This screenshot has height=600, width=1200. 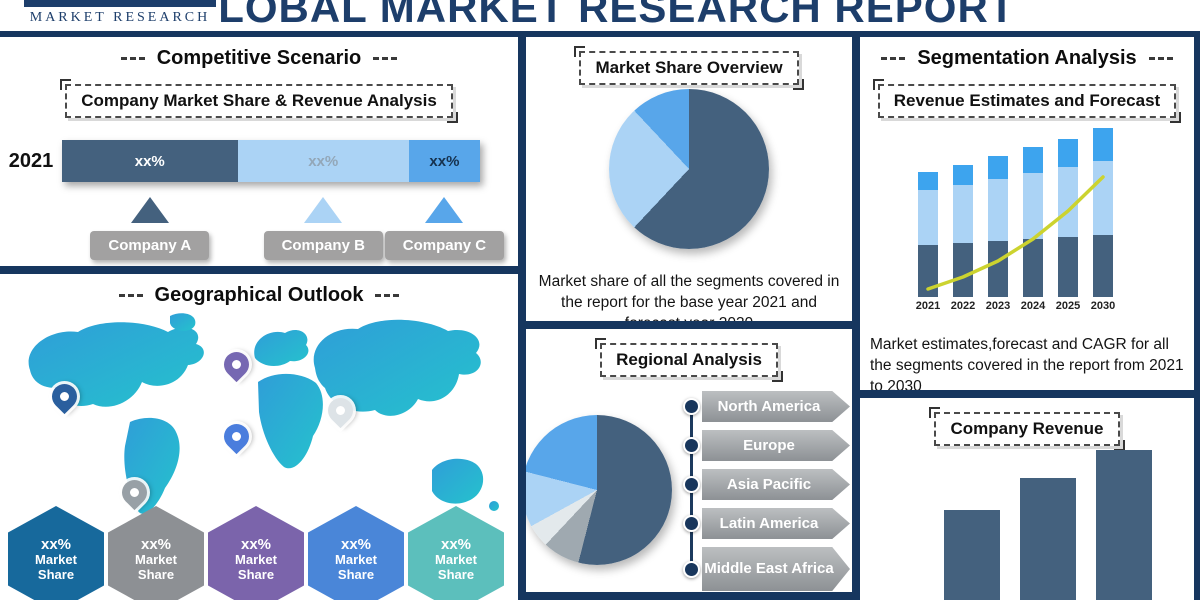 I want to click on year-tick: 2021, so click(x=928, y=306).